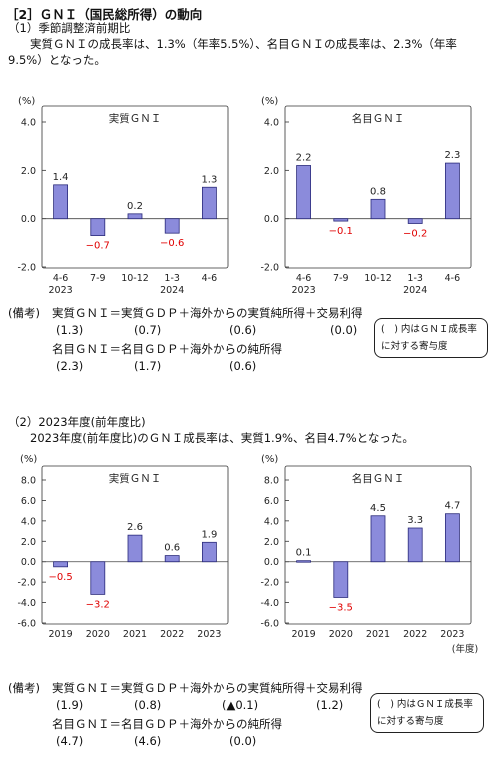 This screenshot has height=771, width=498. I want to click on notes-2-box-line2: に対する寄与度, so click(410, 721).